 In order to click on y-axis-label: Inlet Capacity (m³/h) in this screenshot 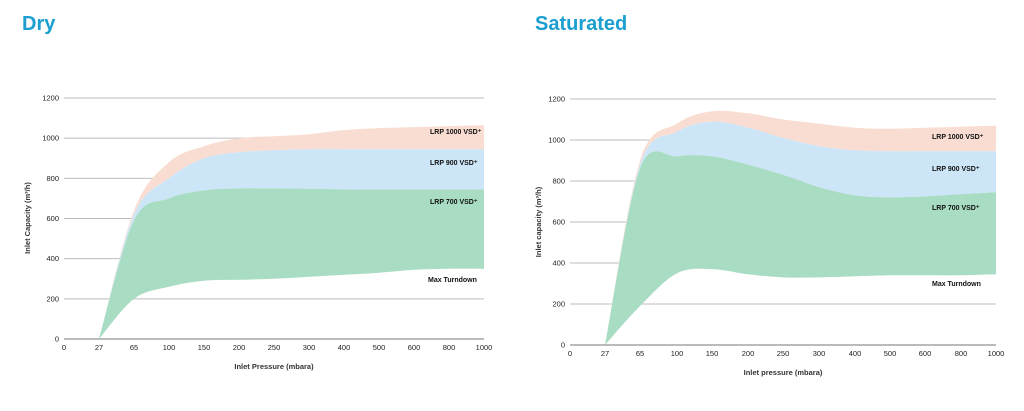, I will do `click(27, 218)`.